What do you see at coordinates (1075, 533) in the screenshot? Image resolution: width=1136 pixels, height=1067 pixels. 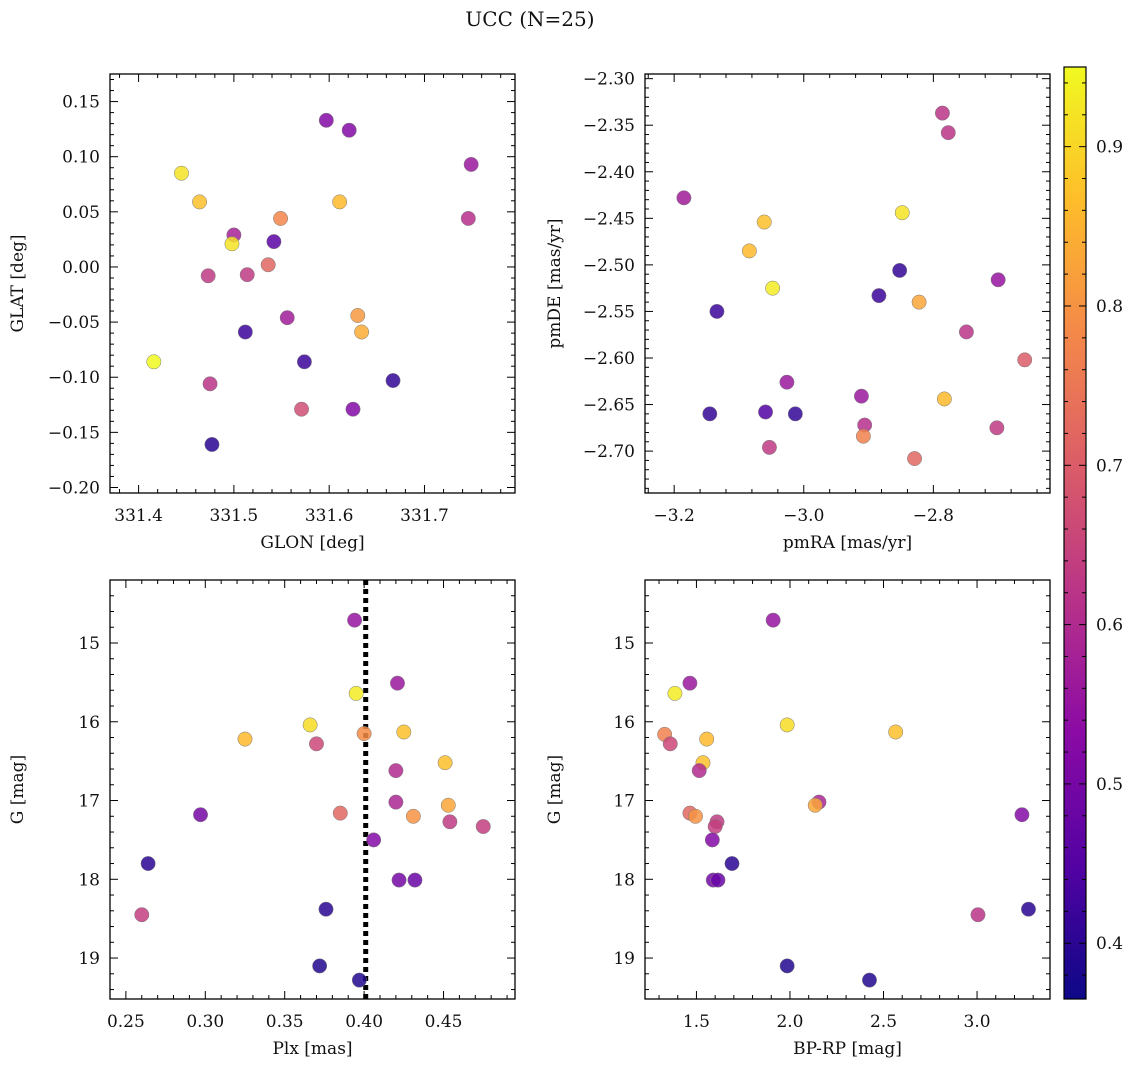 I see `colorbar-gradient` at bounding box center [1075, 533].